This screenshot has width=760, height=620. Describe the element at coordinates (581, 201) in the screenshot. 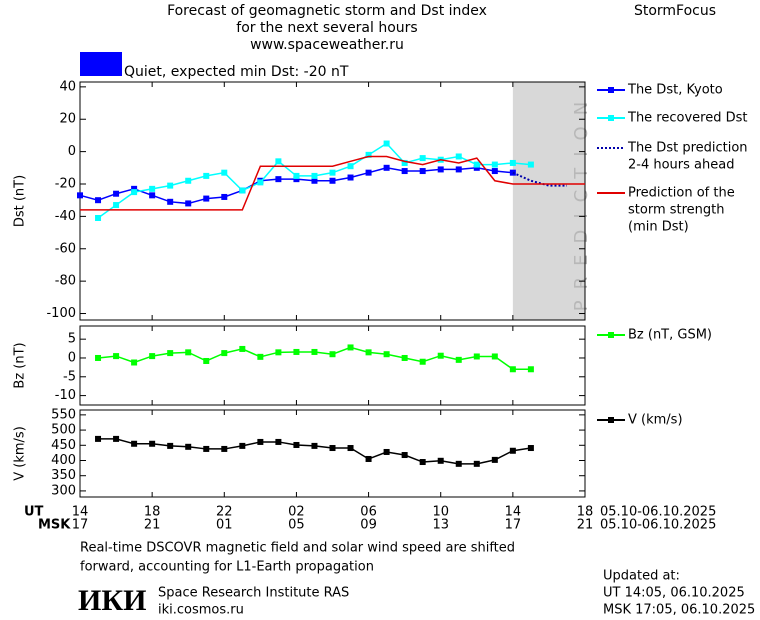

I see `prediction-label: PREDICTION` at that location.